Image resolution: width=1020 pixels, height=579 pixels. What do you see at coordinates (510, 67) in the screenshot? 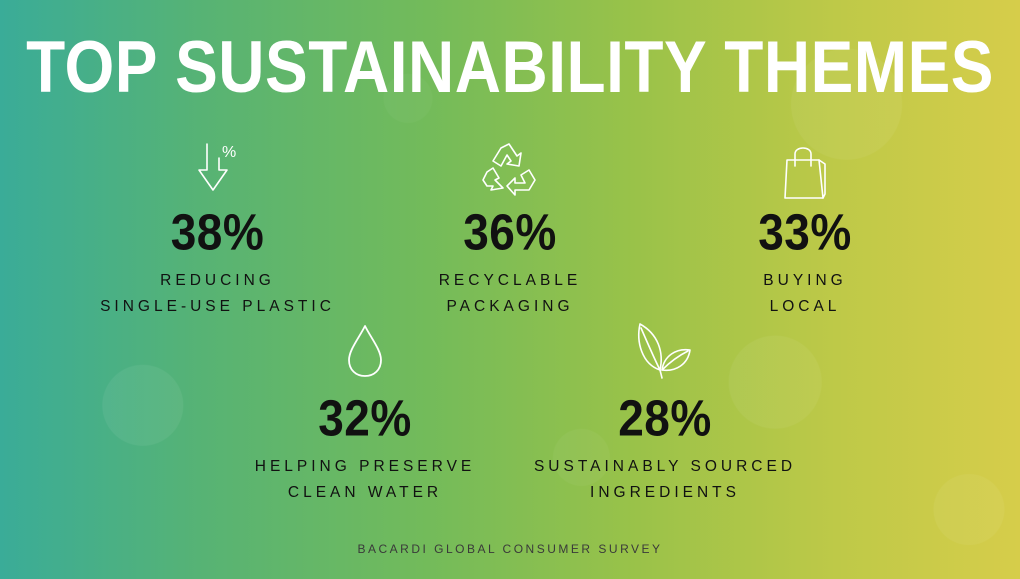
I see `page-title: TOP SUSTAINABILITY THEMES` at bounding box center [510, 67].